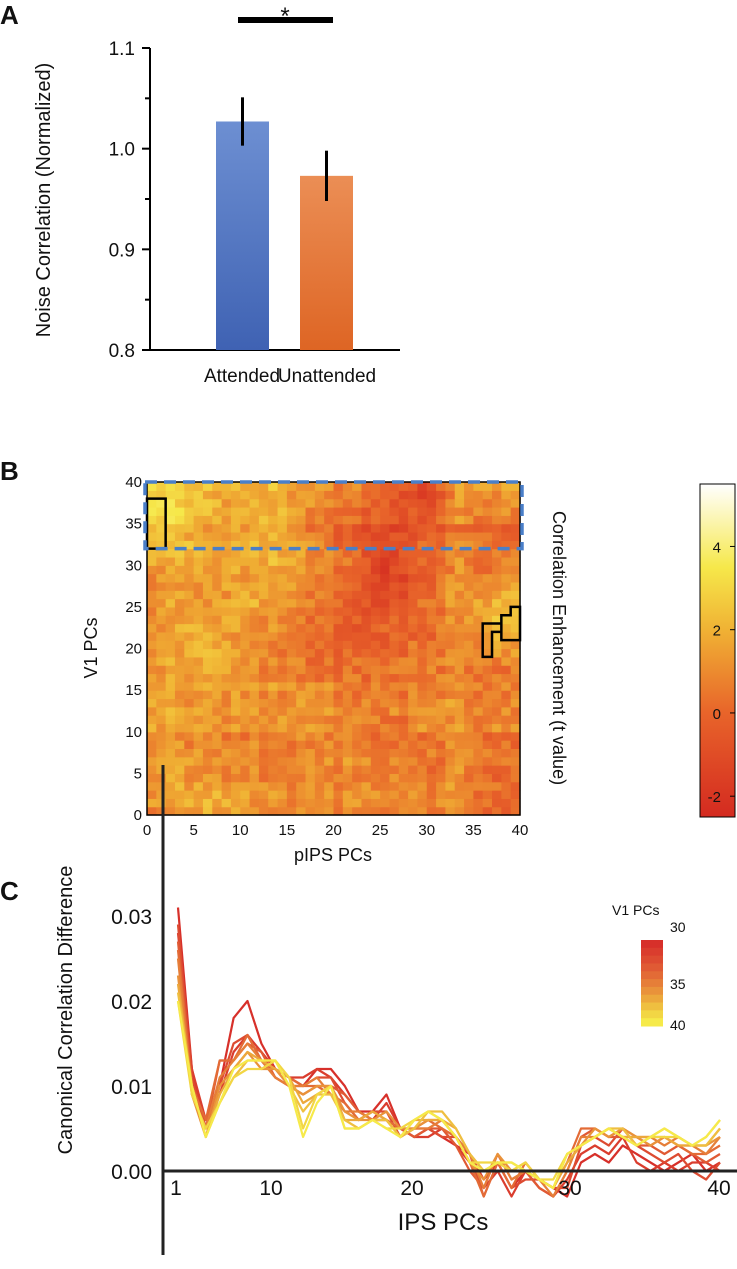  Describe the element at coordinates (559, 648) in the screenshot. I see `colorbar-label: Correlation Enhancement (t value)` at that location.